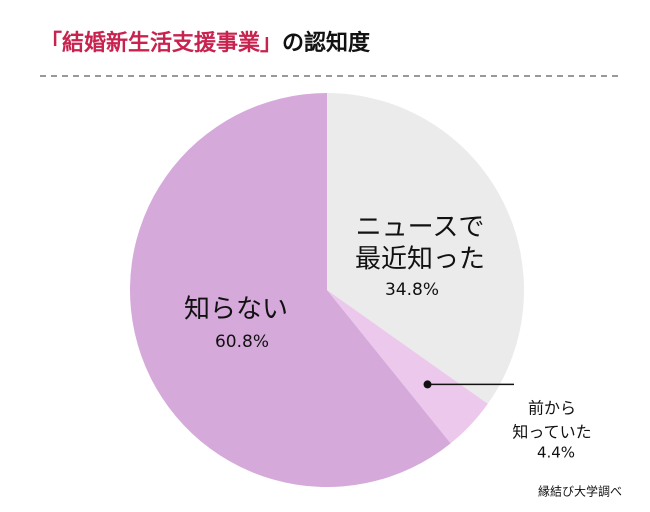 This screenshot has width=650, height=512. Describe the element at coordinates (420, 260) in the screenshot. I see `slice-label: 最近知った` at that location.